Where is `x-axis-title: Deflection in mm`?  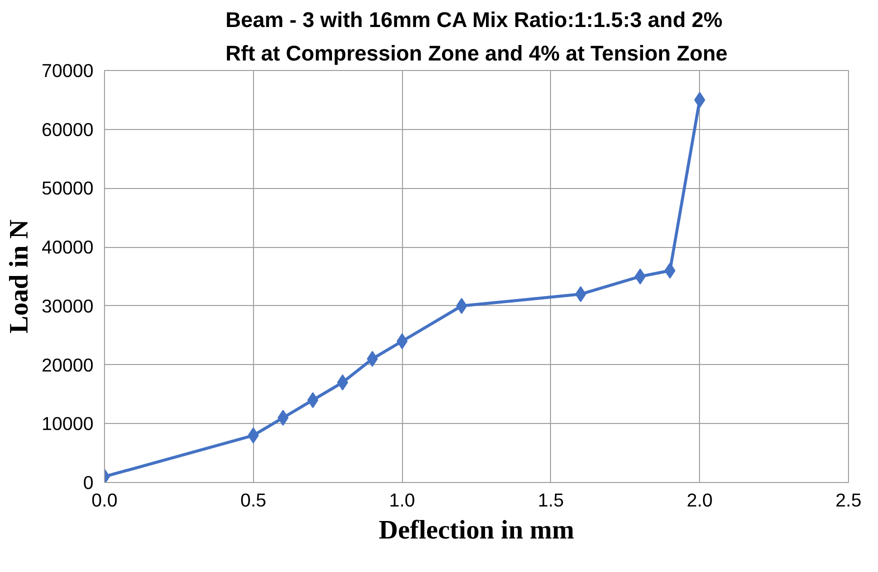 x-axis-title: Deflection in mm is located at coordinates (476, 529).